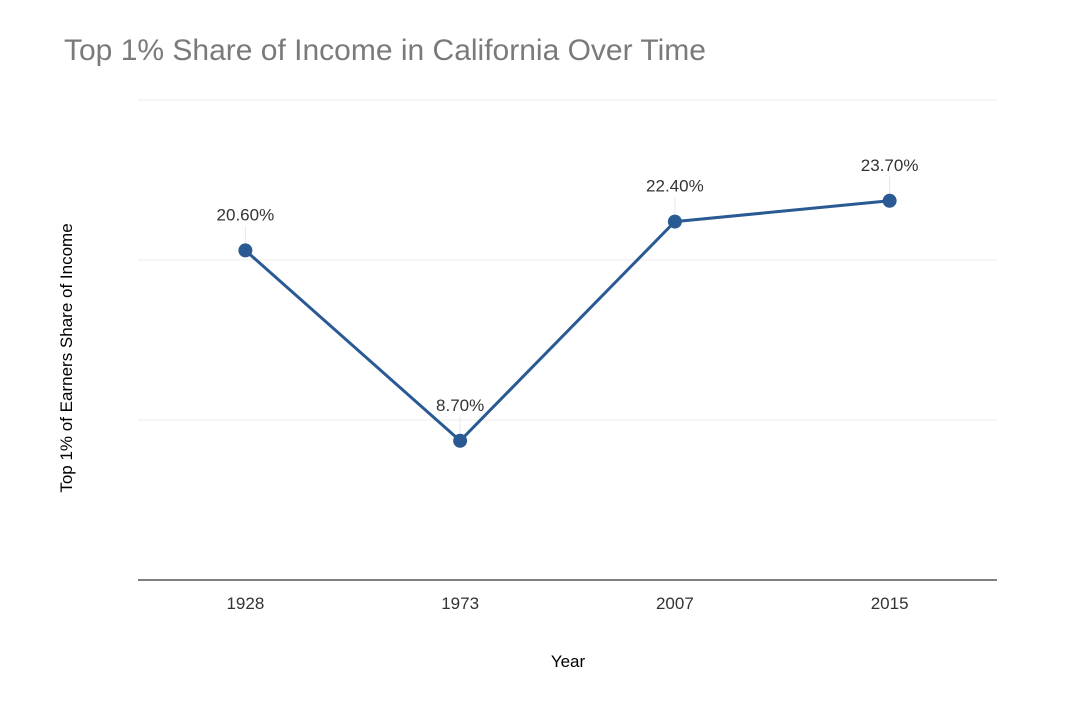 The width and height of the screenshot is (1090, 708). Describe the element at coordinates (66, 357) in the screenshot. I see `y-axis-title: Top 1% of Earners Share of Income` at that location.